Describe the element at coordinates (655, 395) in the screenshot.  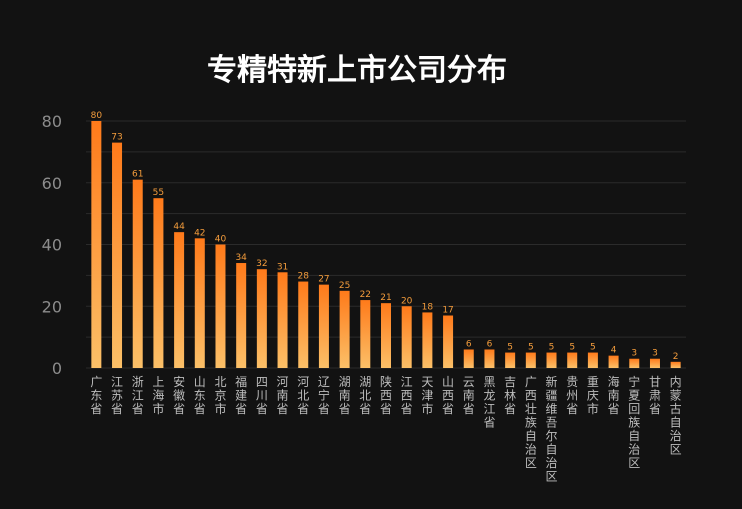
I see `x-tick-label: 甘肃省` at that location.